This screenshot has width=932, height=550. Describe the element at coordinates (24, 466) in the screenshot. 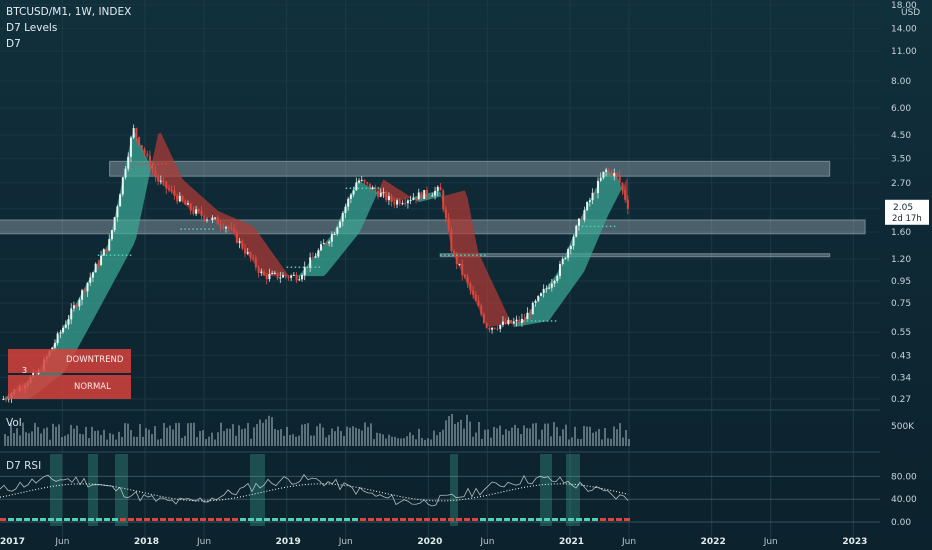

I see `rsi-label: D7 RSI` at that location.